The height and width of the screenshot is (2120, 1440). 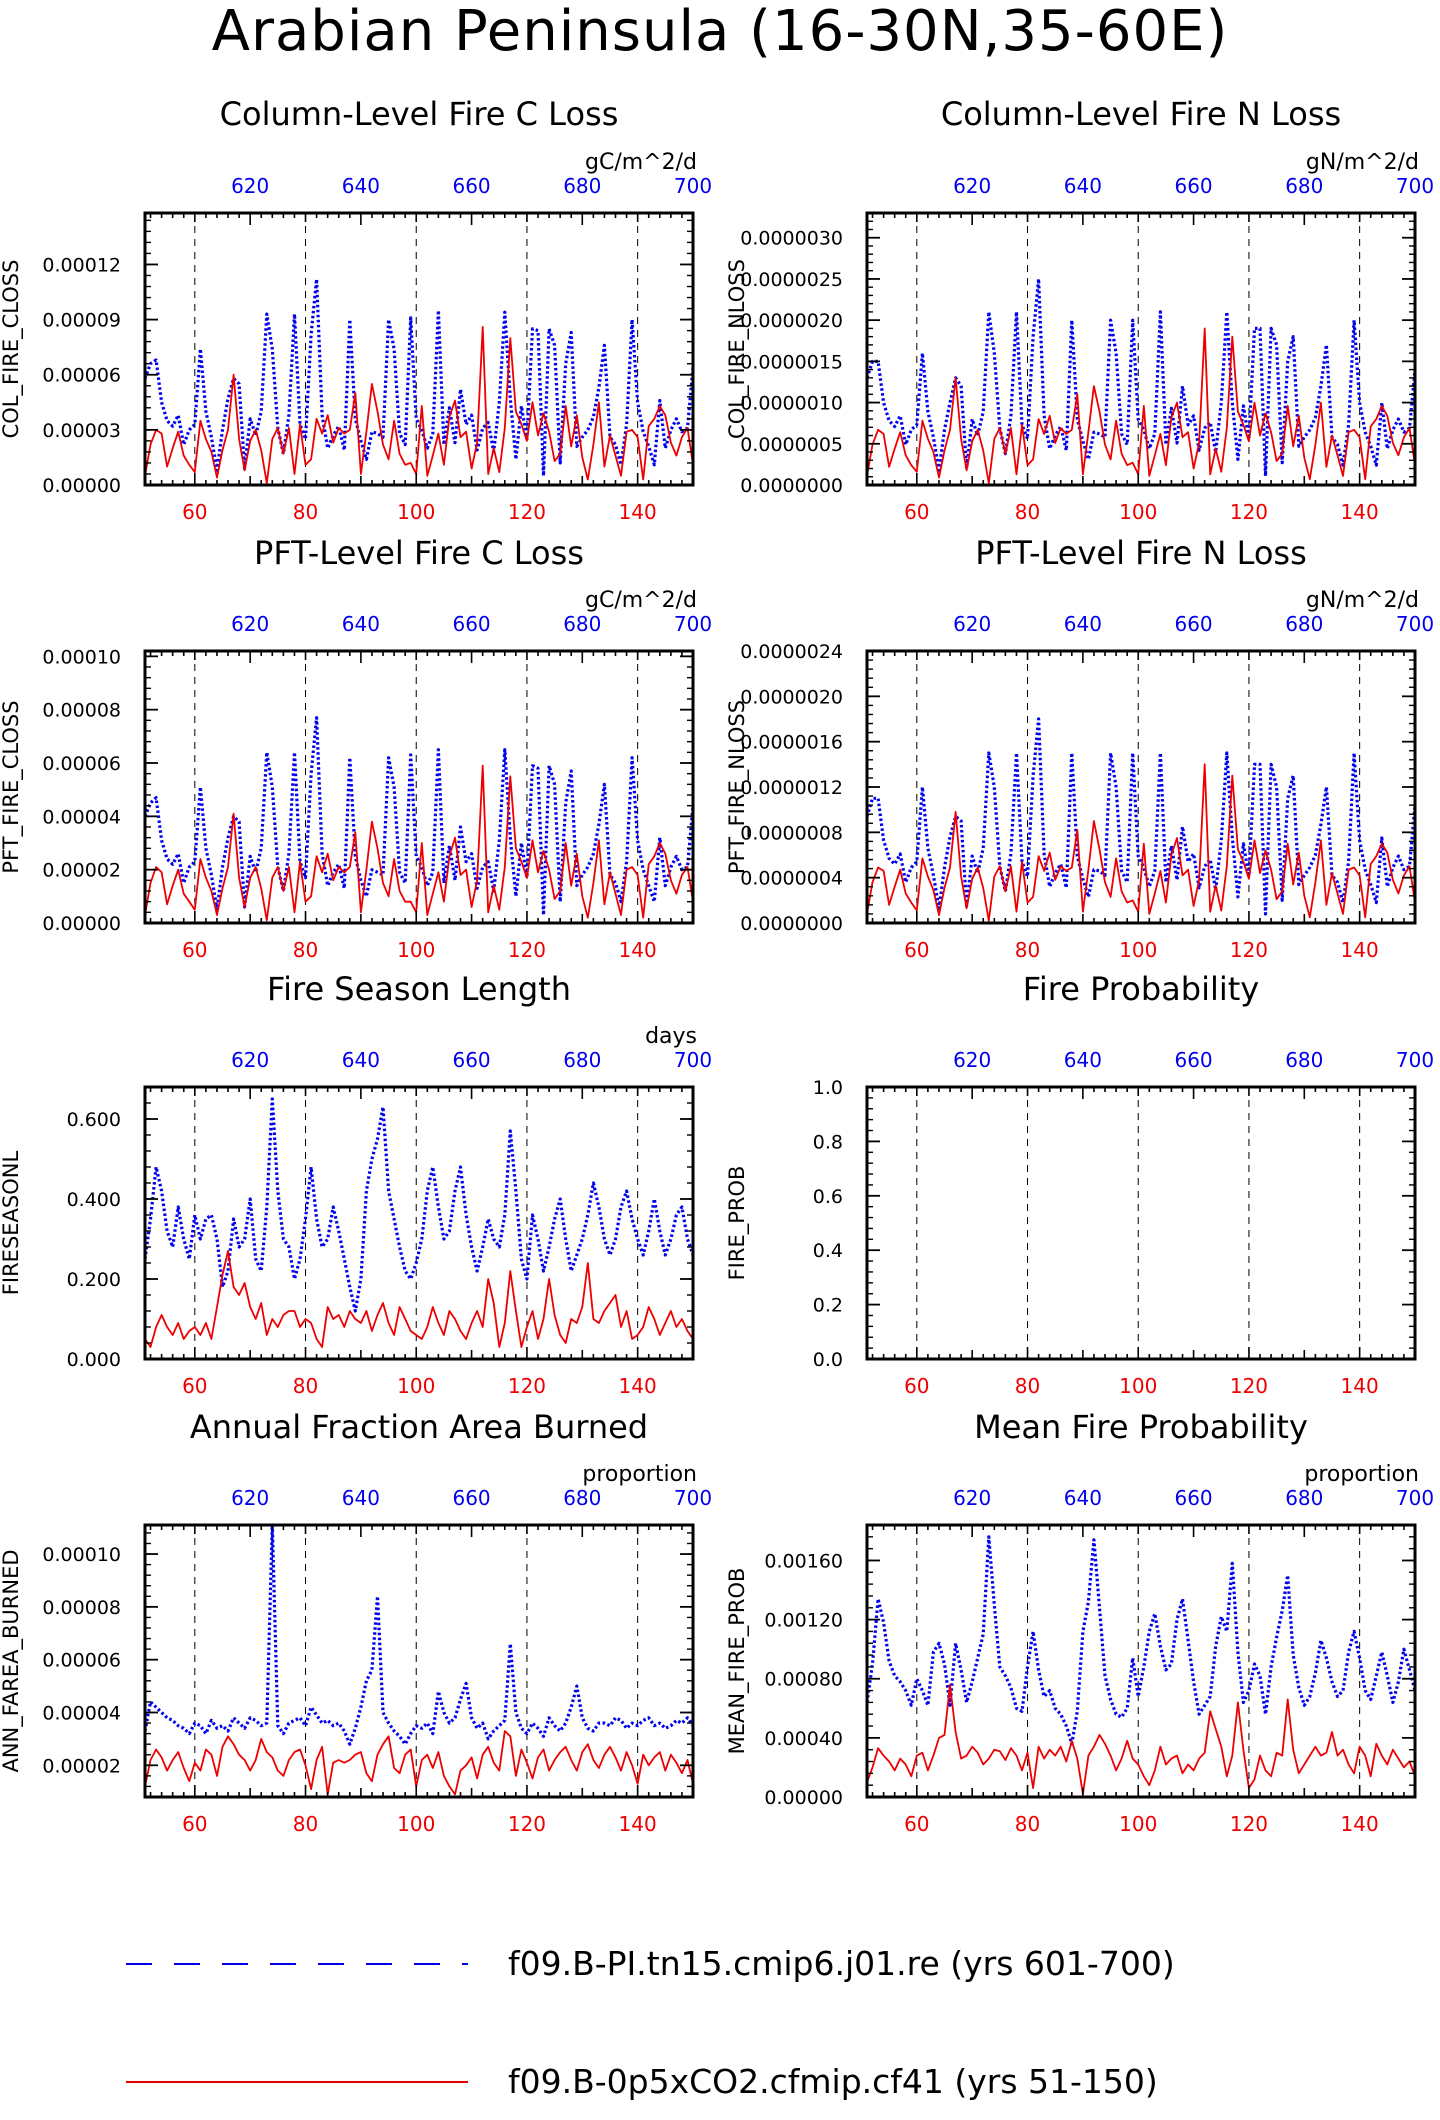 I want to click on y-tick-label: 0.00000, so click(x=81, y=486).